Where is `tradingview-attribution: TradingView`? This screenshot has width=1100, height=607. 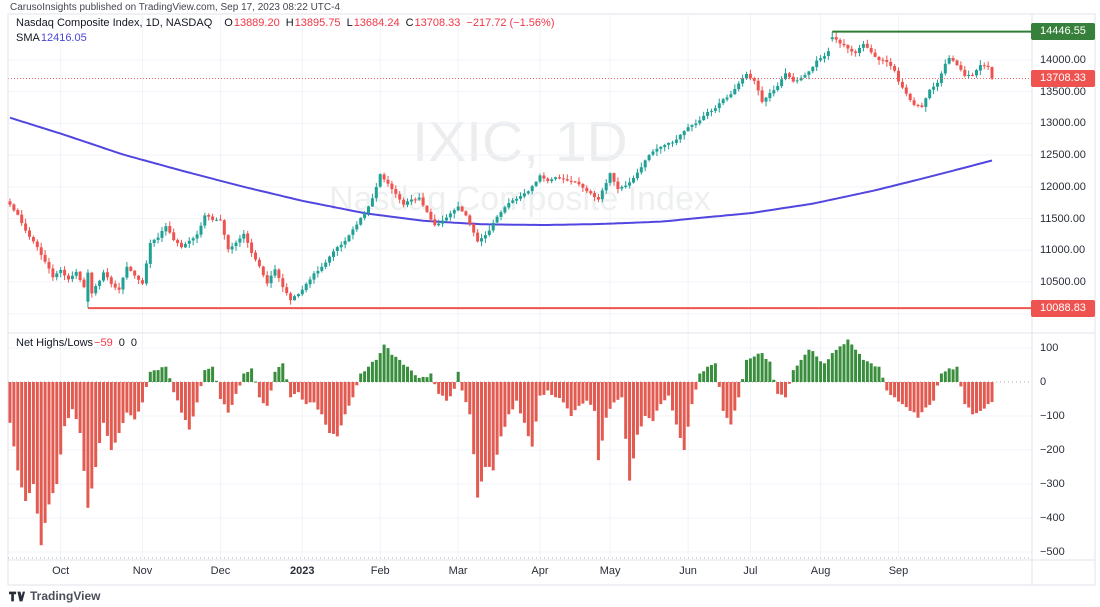 tradingview-attribution: TradingView is located at coordinates (54, 596).